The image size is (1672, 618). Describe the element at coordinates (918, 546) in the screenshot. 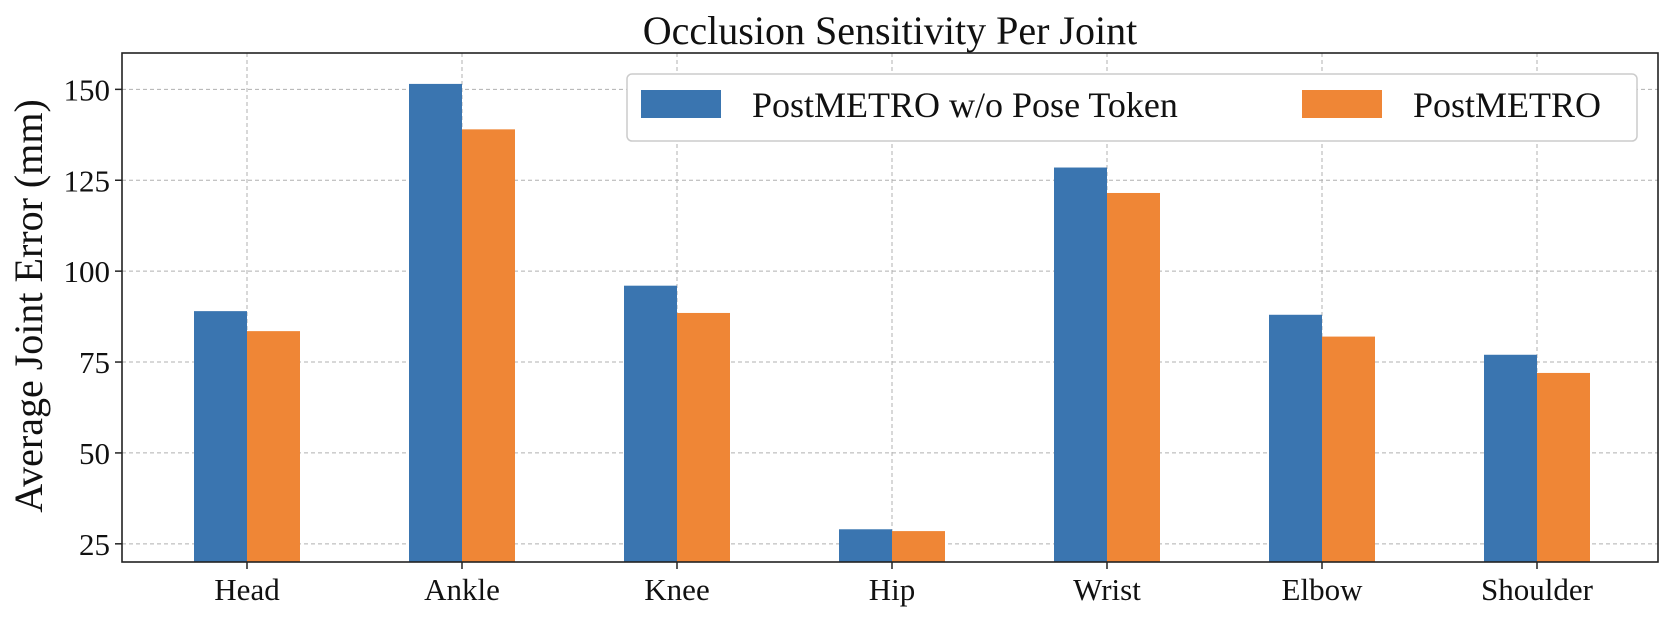

I see `bar-postmetro-hip` at that location.